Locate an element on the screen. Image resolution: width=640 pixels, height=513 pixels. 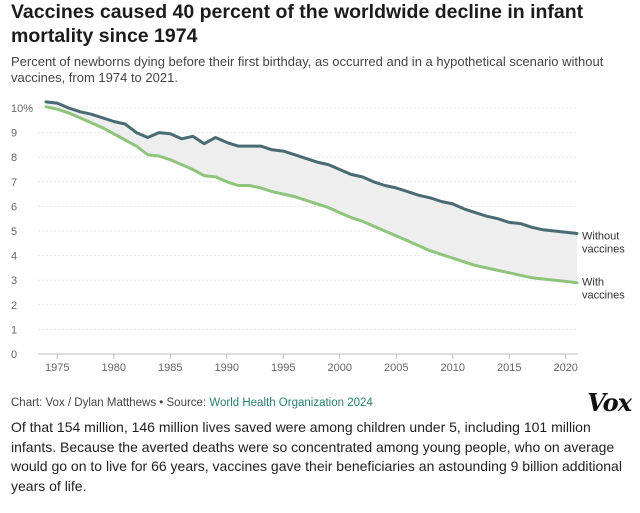
x-tick-label: 2005 is located at coordinates (396, 368).